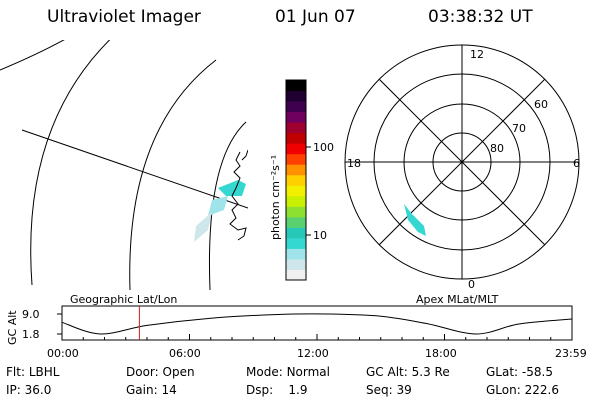  What do you see at coordinates (522, 390) in the screenshot?
I see `info-glon: GLon: 222.6` at bounding box center [522, 390].